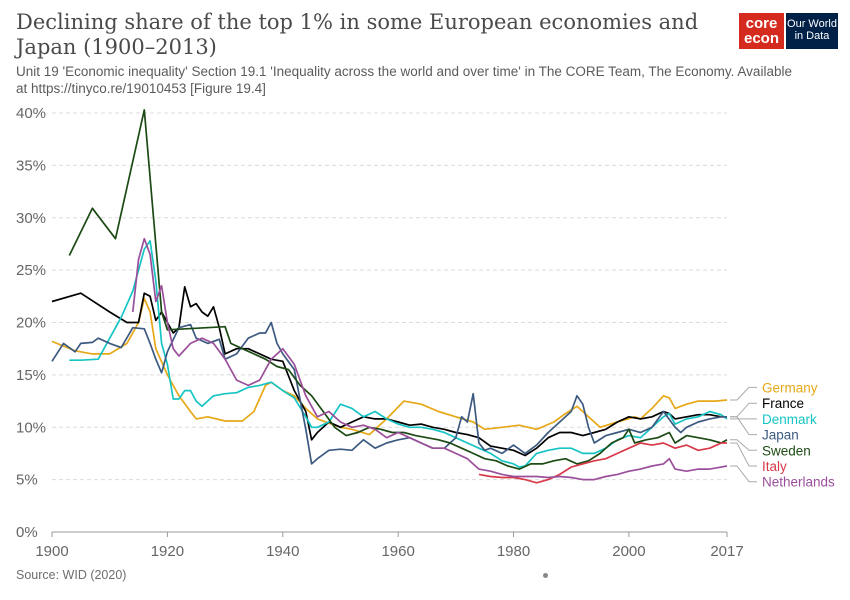 The image size is (850, 600). Describe the element at coordinates (602, 463) in the screenshot. I see `series-line-italy` at that location.